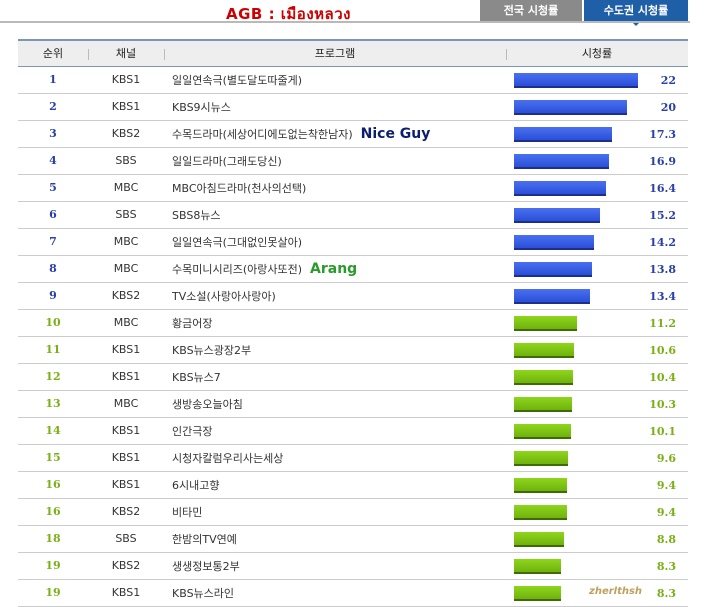  I want to click on program-cell: KBS9시뉴스, so click(335, 106).